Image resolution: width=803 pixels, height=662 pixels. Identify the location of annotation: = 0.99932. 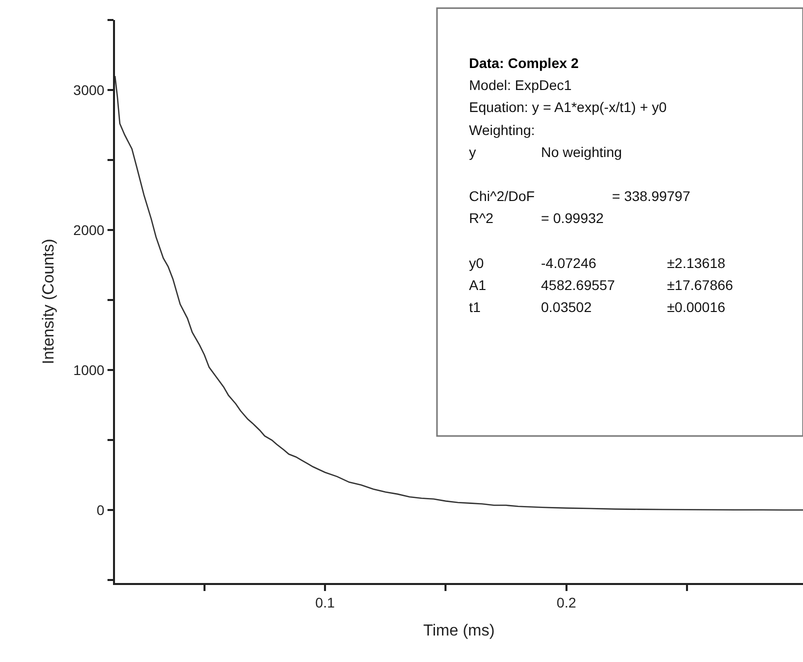
(572, 218).